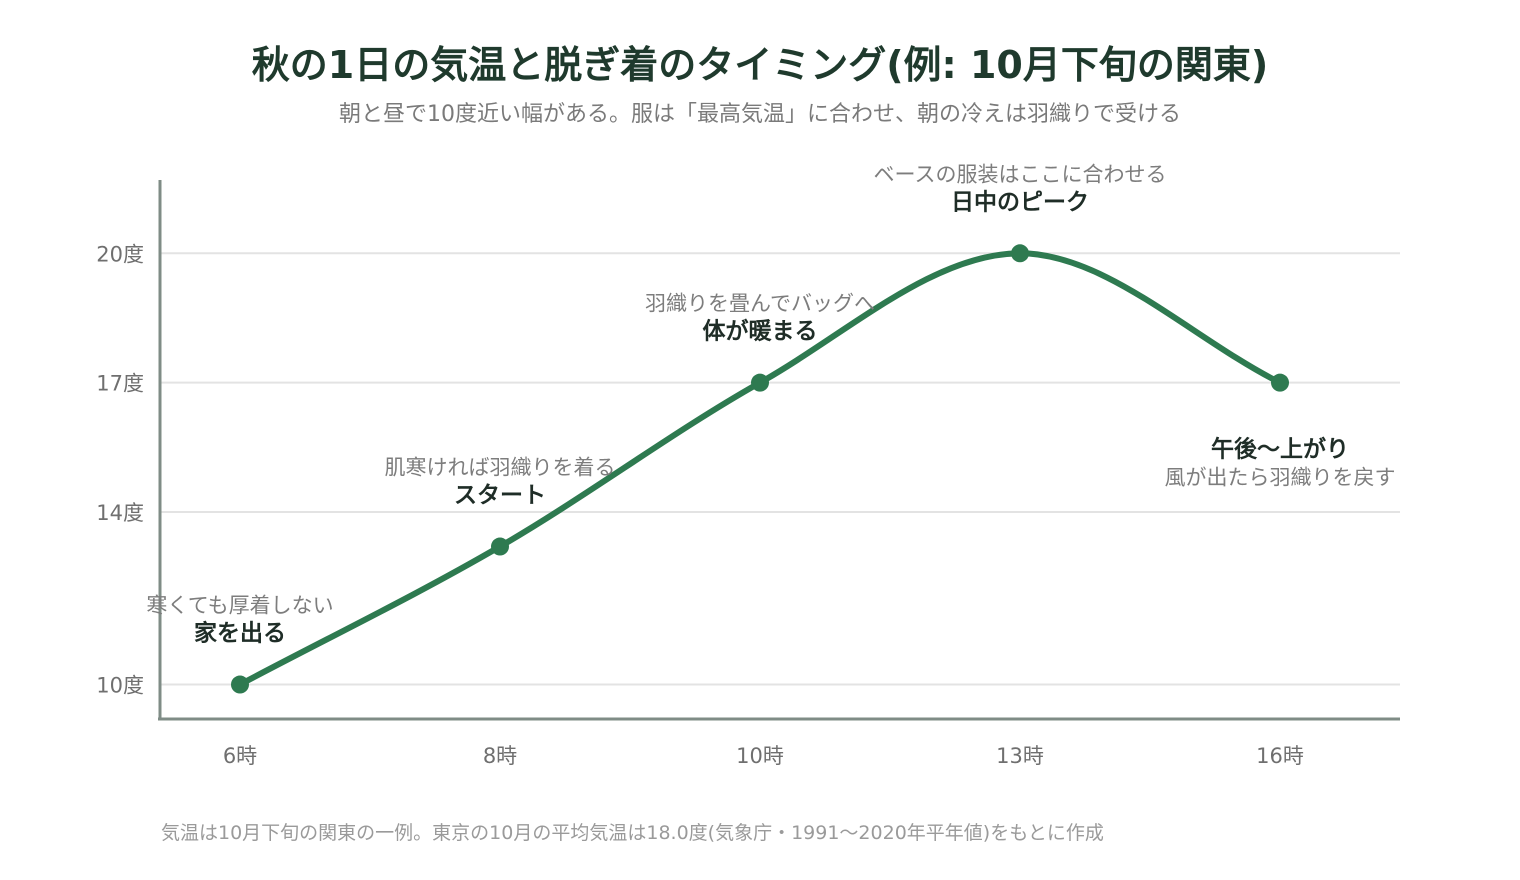 The image size is (1520, 880). What do you see at coordinates (760, 65) in the screenshot?
I see `chart-title: 秋の1日の気温と脱ぎ着のタイミング(例: 10月下旬の関東)` at bounding box center [760, 65].